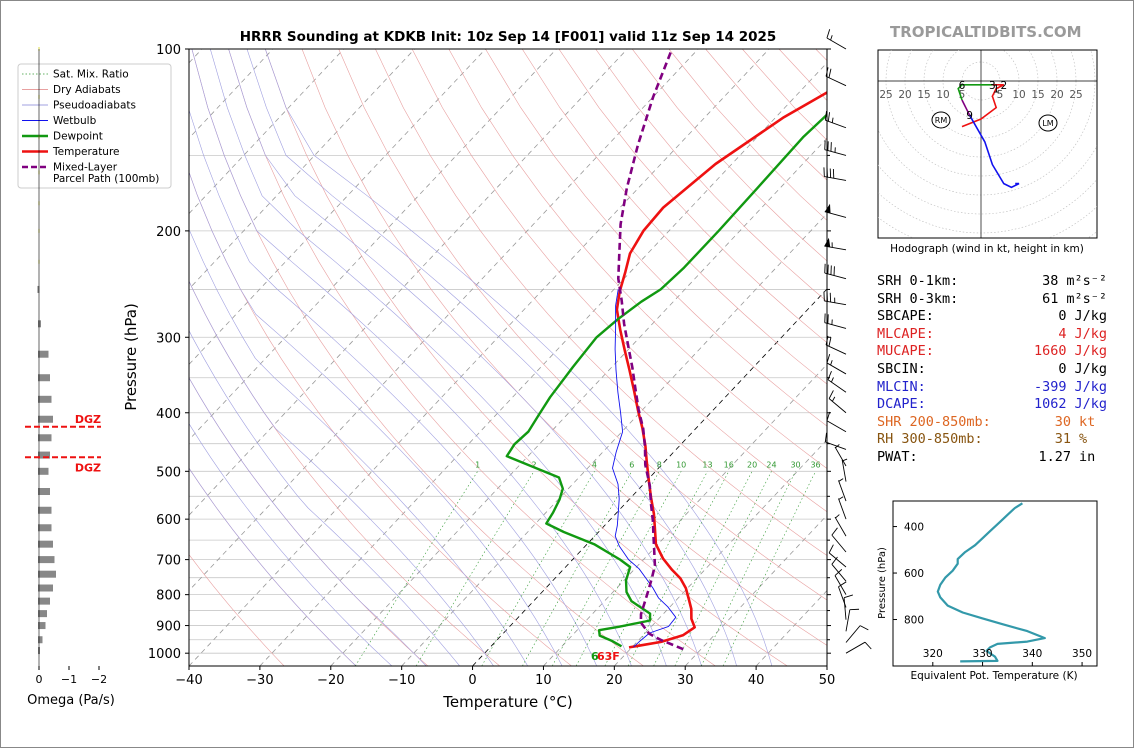 This screenshot has height=748, width=1134. I want to click on wind-barbs, so click(847, 341).